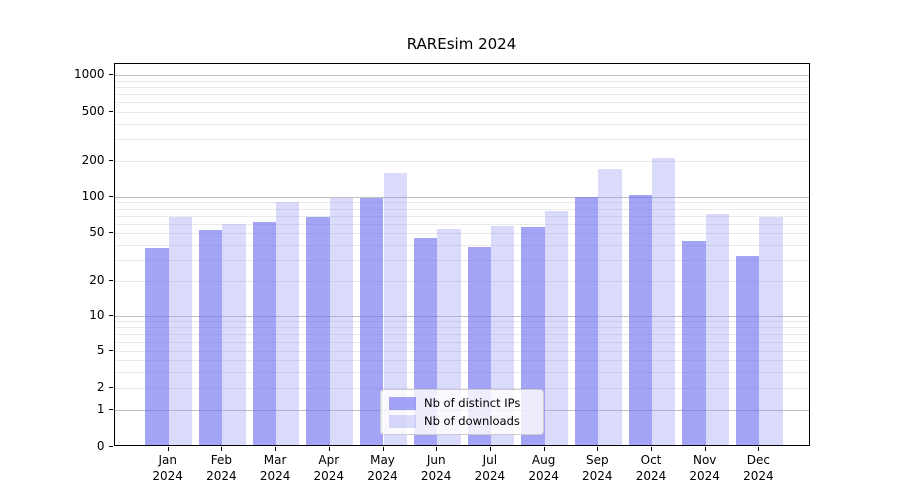  What do you see at coordinates (651, 468) in the screenshot?
I see `x-tick-label: Oct 2024` at bounding box center [651, 468].